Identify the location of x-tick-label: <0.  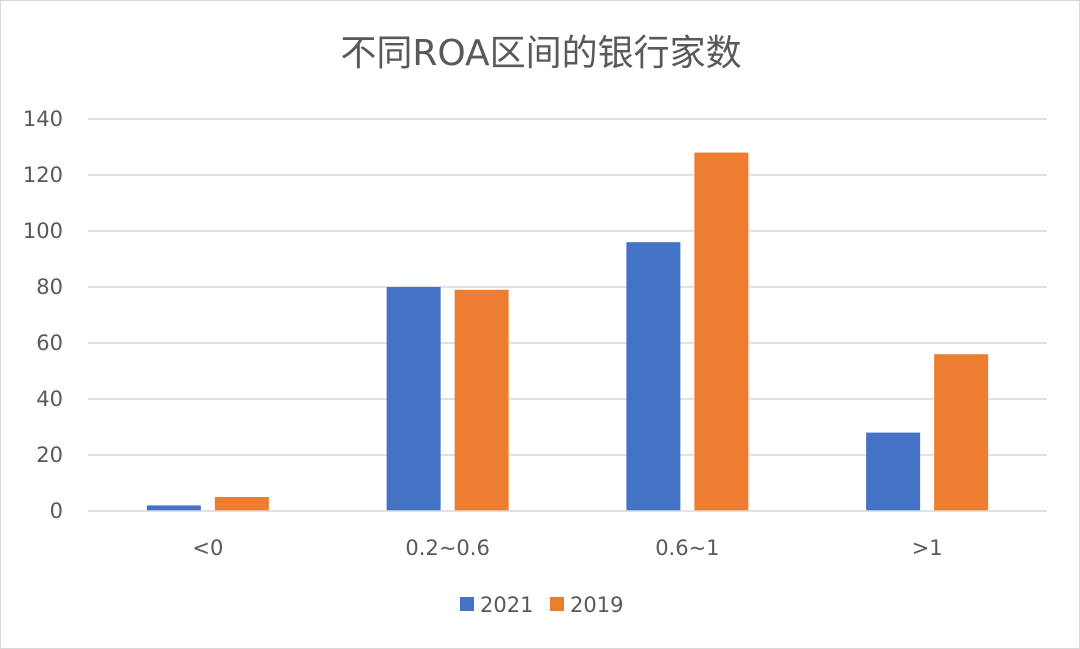
(207, 548).